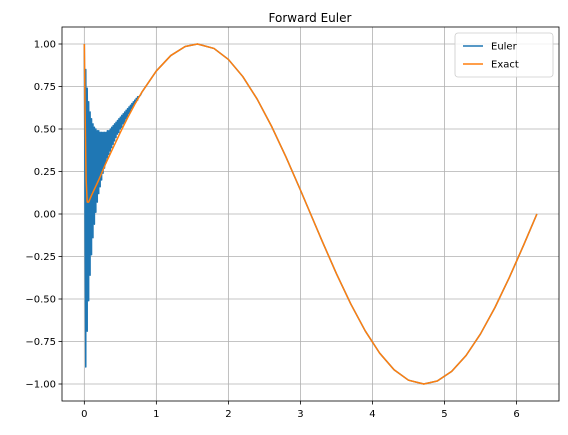 The width and height of the screenshot is (568, 435). What do you see at coordinates (516, 414) in the screenshot?
I see `x-tick-label: 6` at bounding box center [516, 414].